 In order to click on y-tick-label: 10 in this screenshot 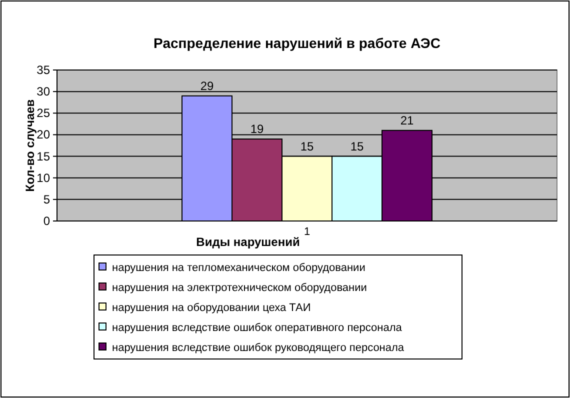, I will do `click(43, 177)`.